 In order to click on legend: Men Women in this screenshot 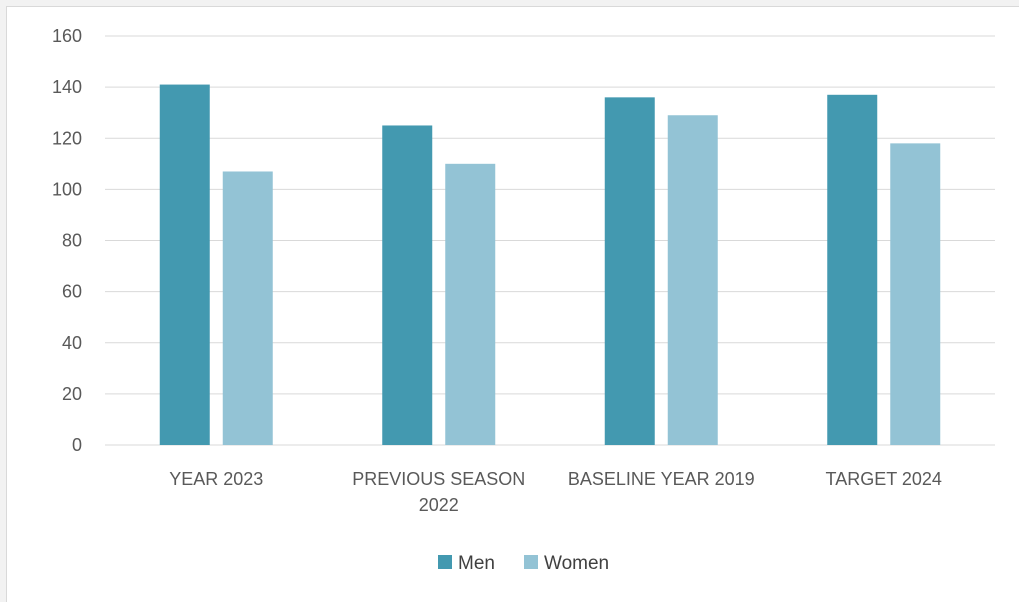, I will do `click(523, 563)`.